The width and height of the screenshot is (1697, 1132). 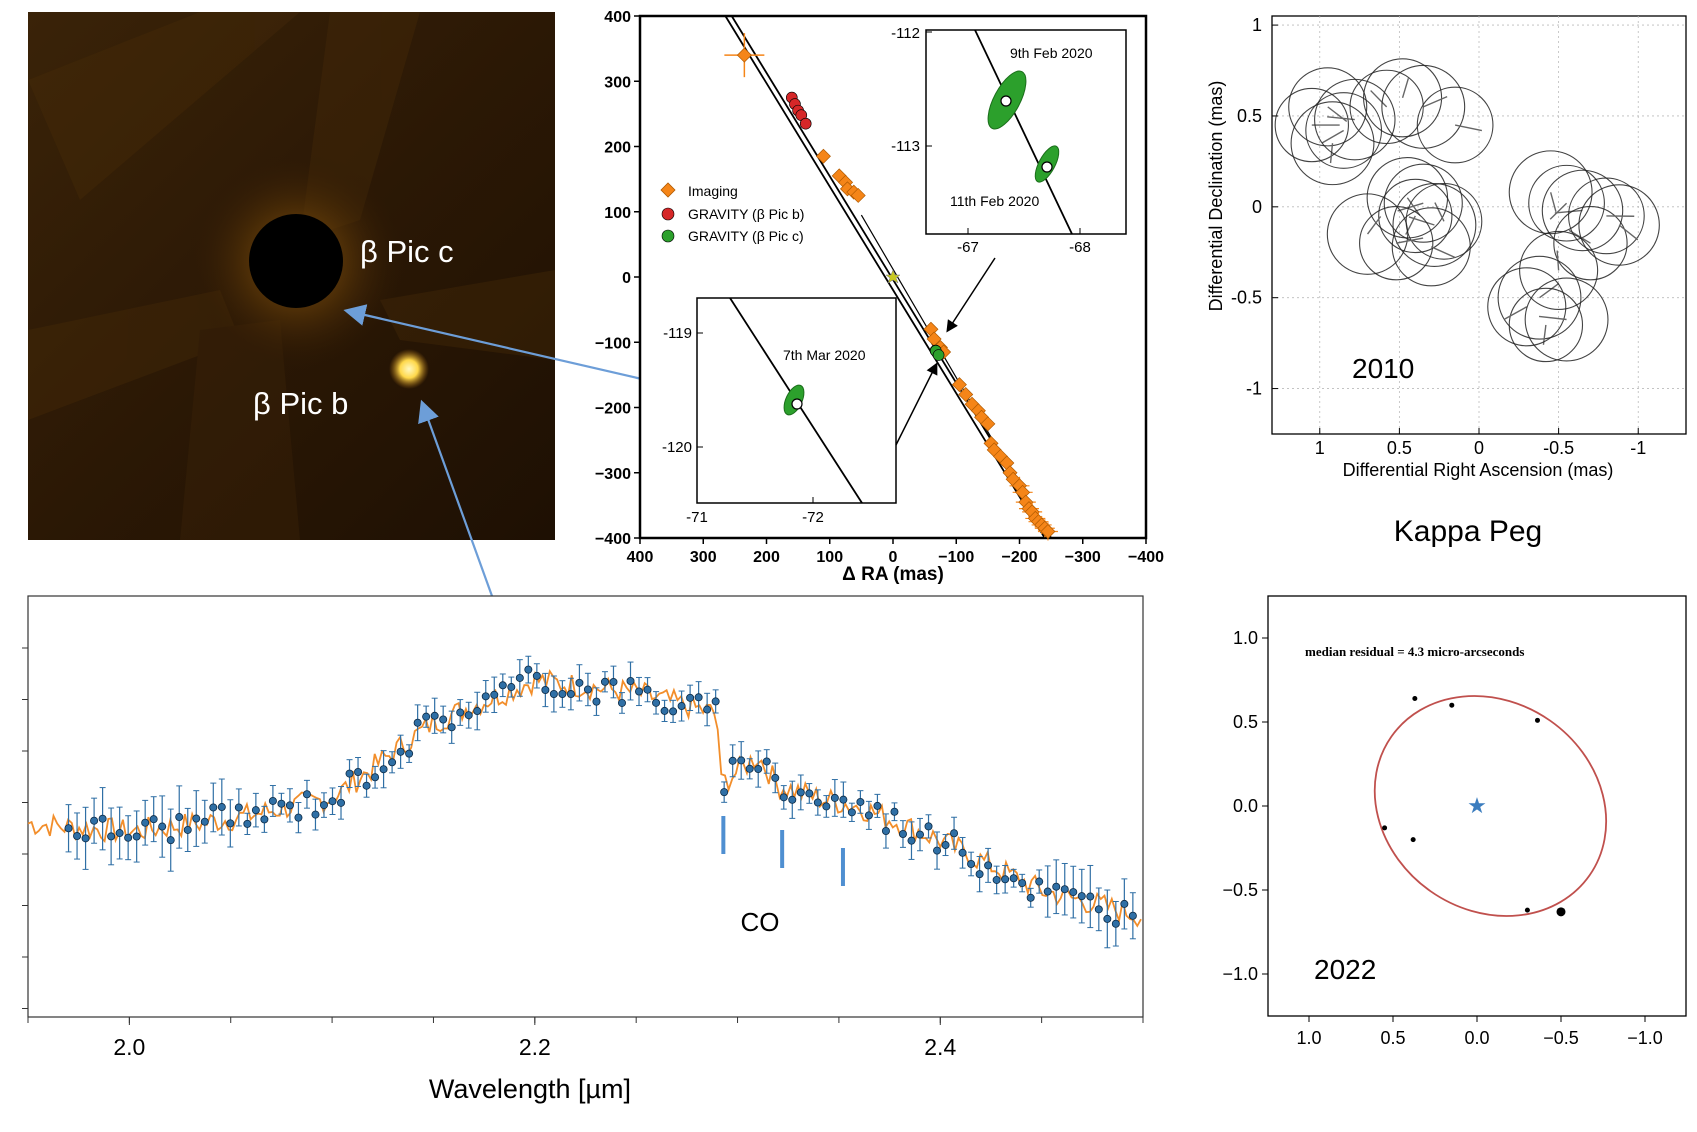 What do you see at coordinates (407, 251) in the screenshot?
I see `label-beta-pic-c: β Pic c` at bounding box center [407, 251].